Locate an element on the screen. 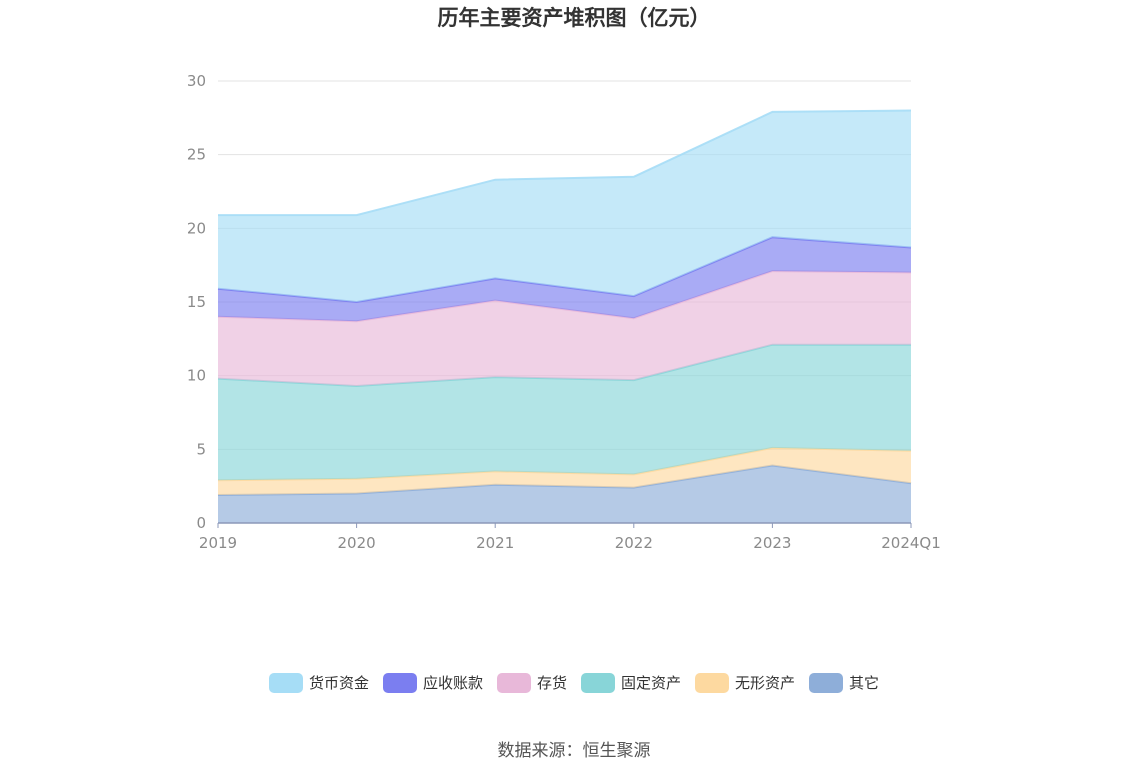  y-tick-label: 25 is located at coordinates (196, 155).